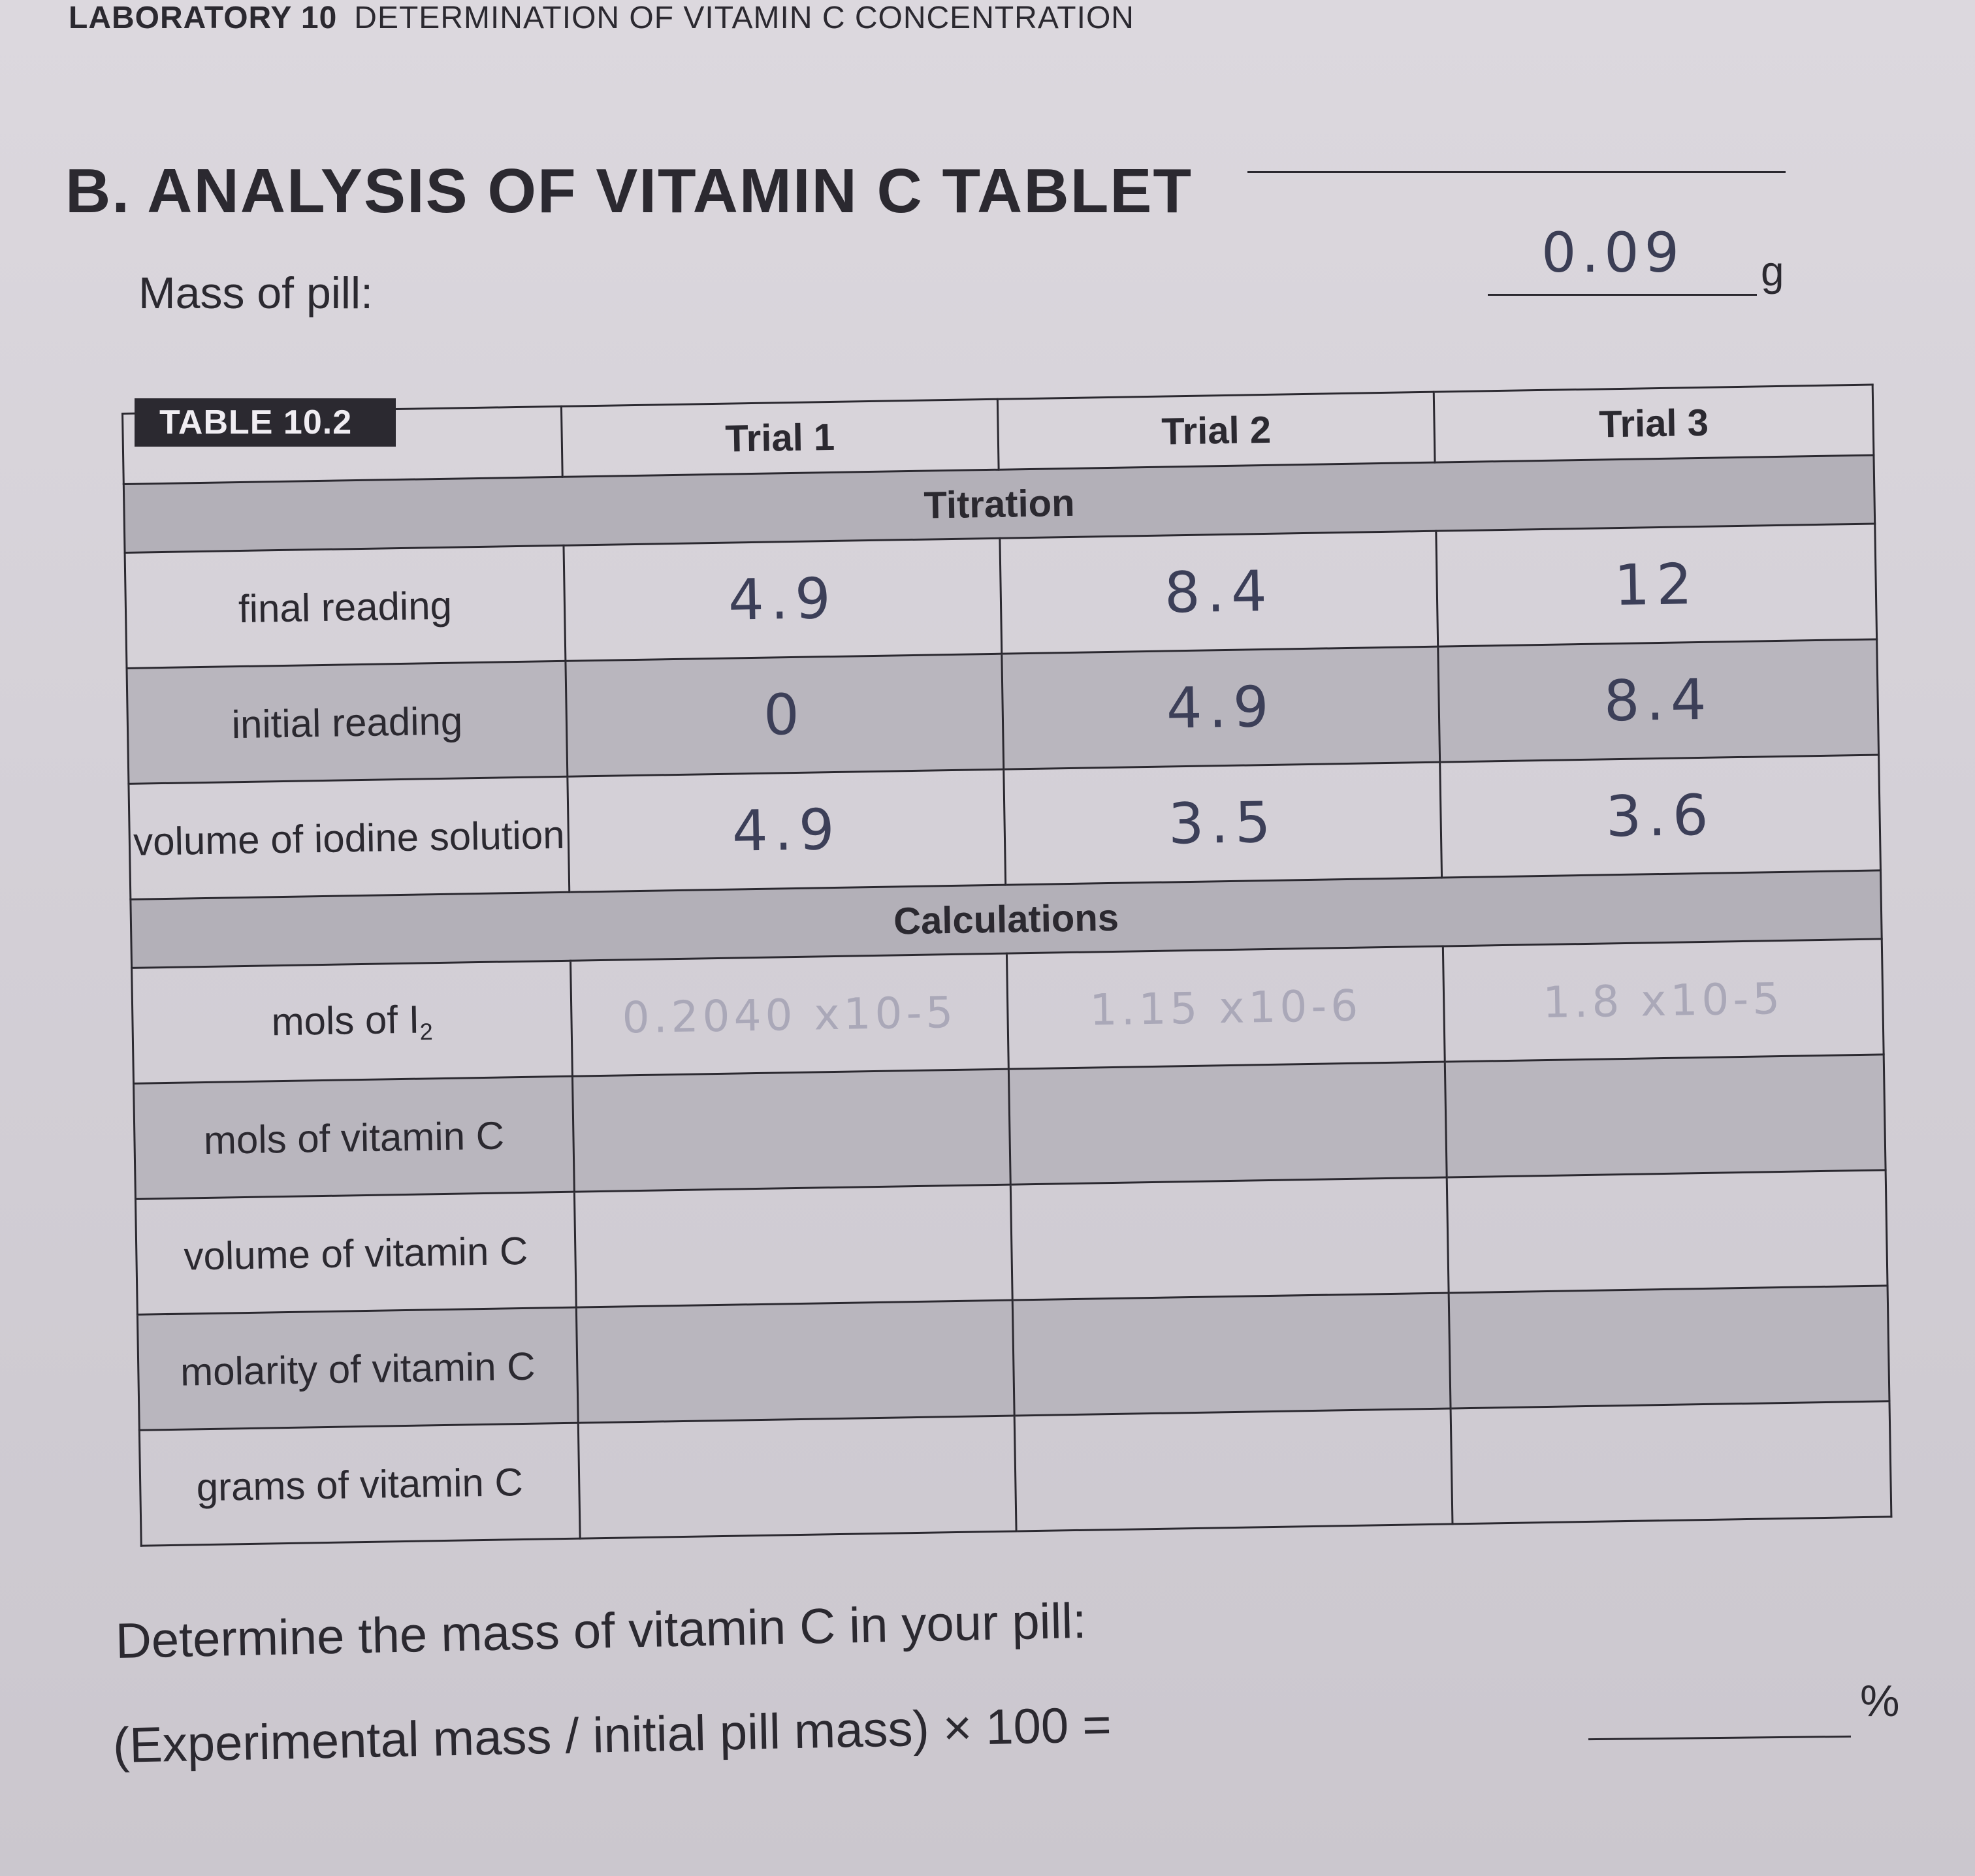  I want to click on mols-i2-subscript: 2, so click(426, 1031).